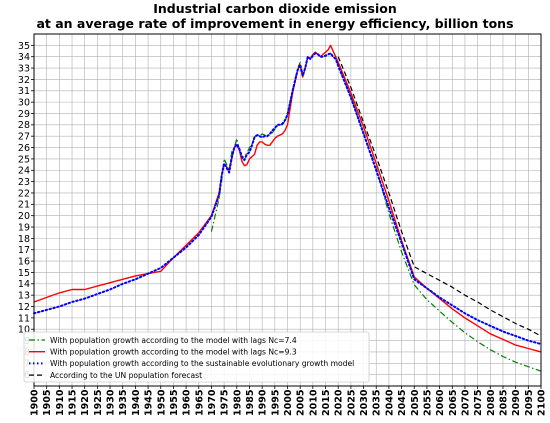  Describe the element at coordinates (24, 296) in the screenshot. I see `y-tick-label: 13` at that location.